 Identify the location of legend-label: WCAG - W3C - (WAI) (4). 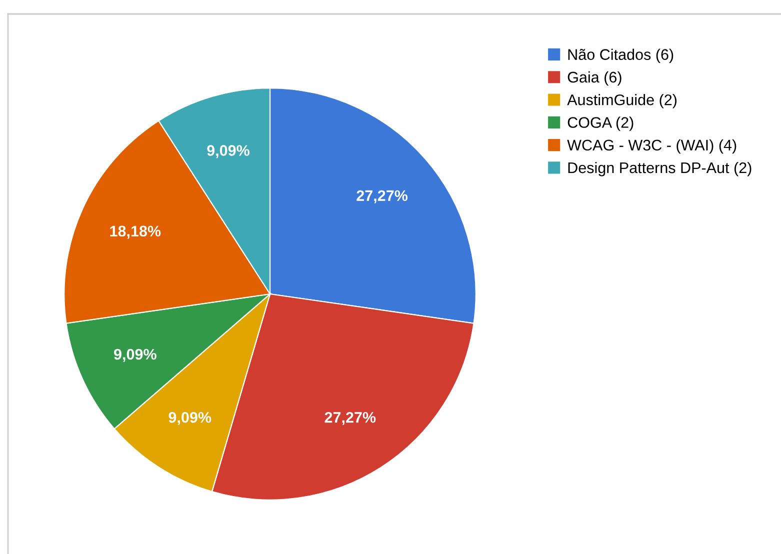
(651, 146).